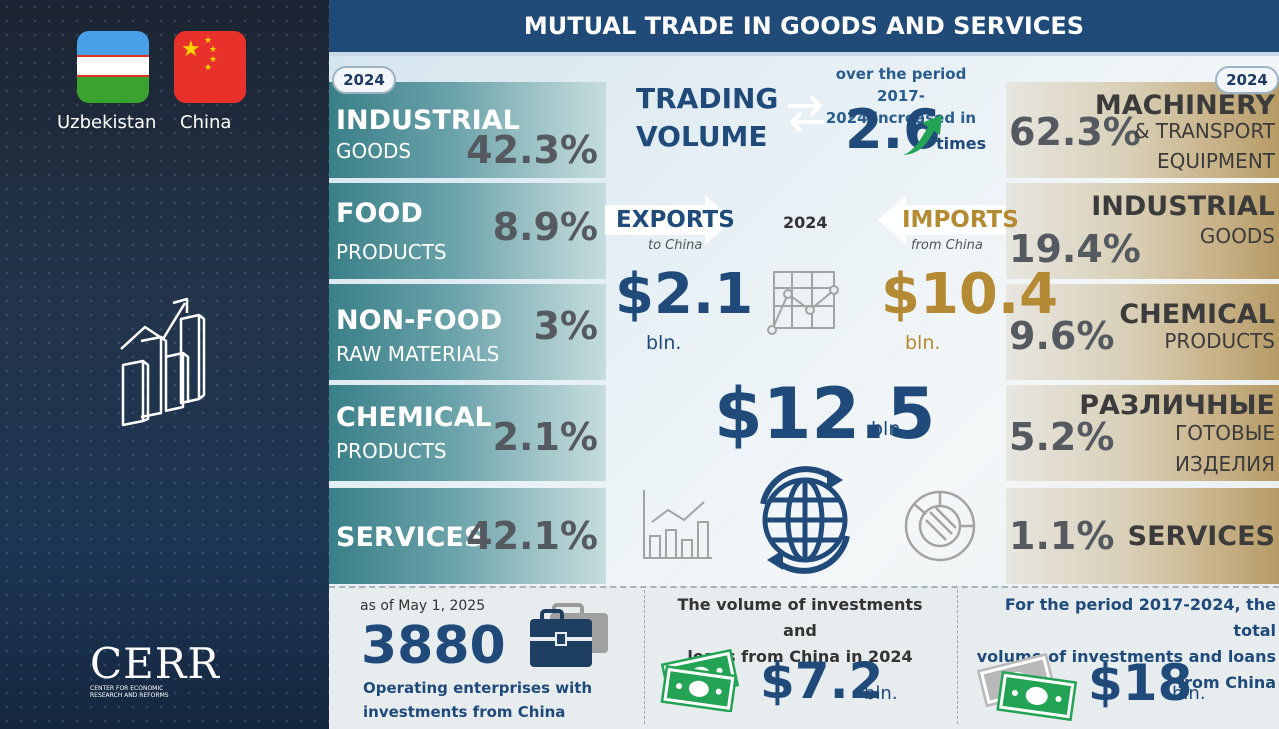  Describe the element at coordinates (433, 646) in the screenshot. I see `enterprises-count: 3880` at that location.